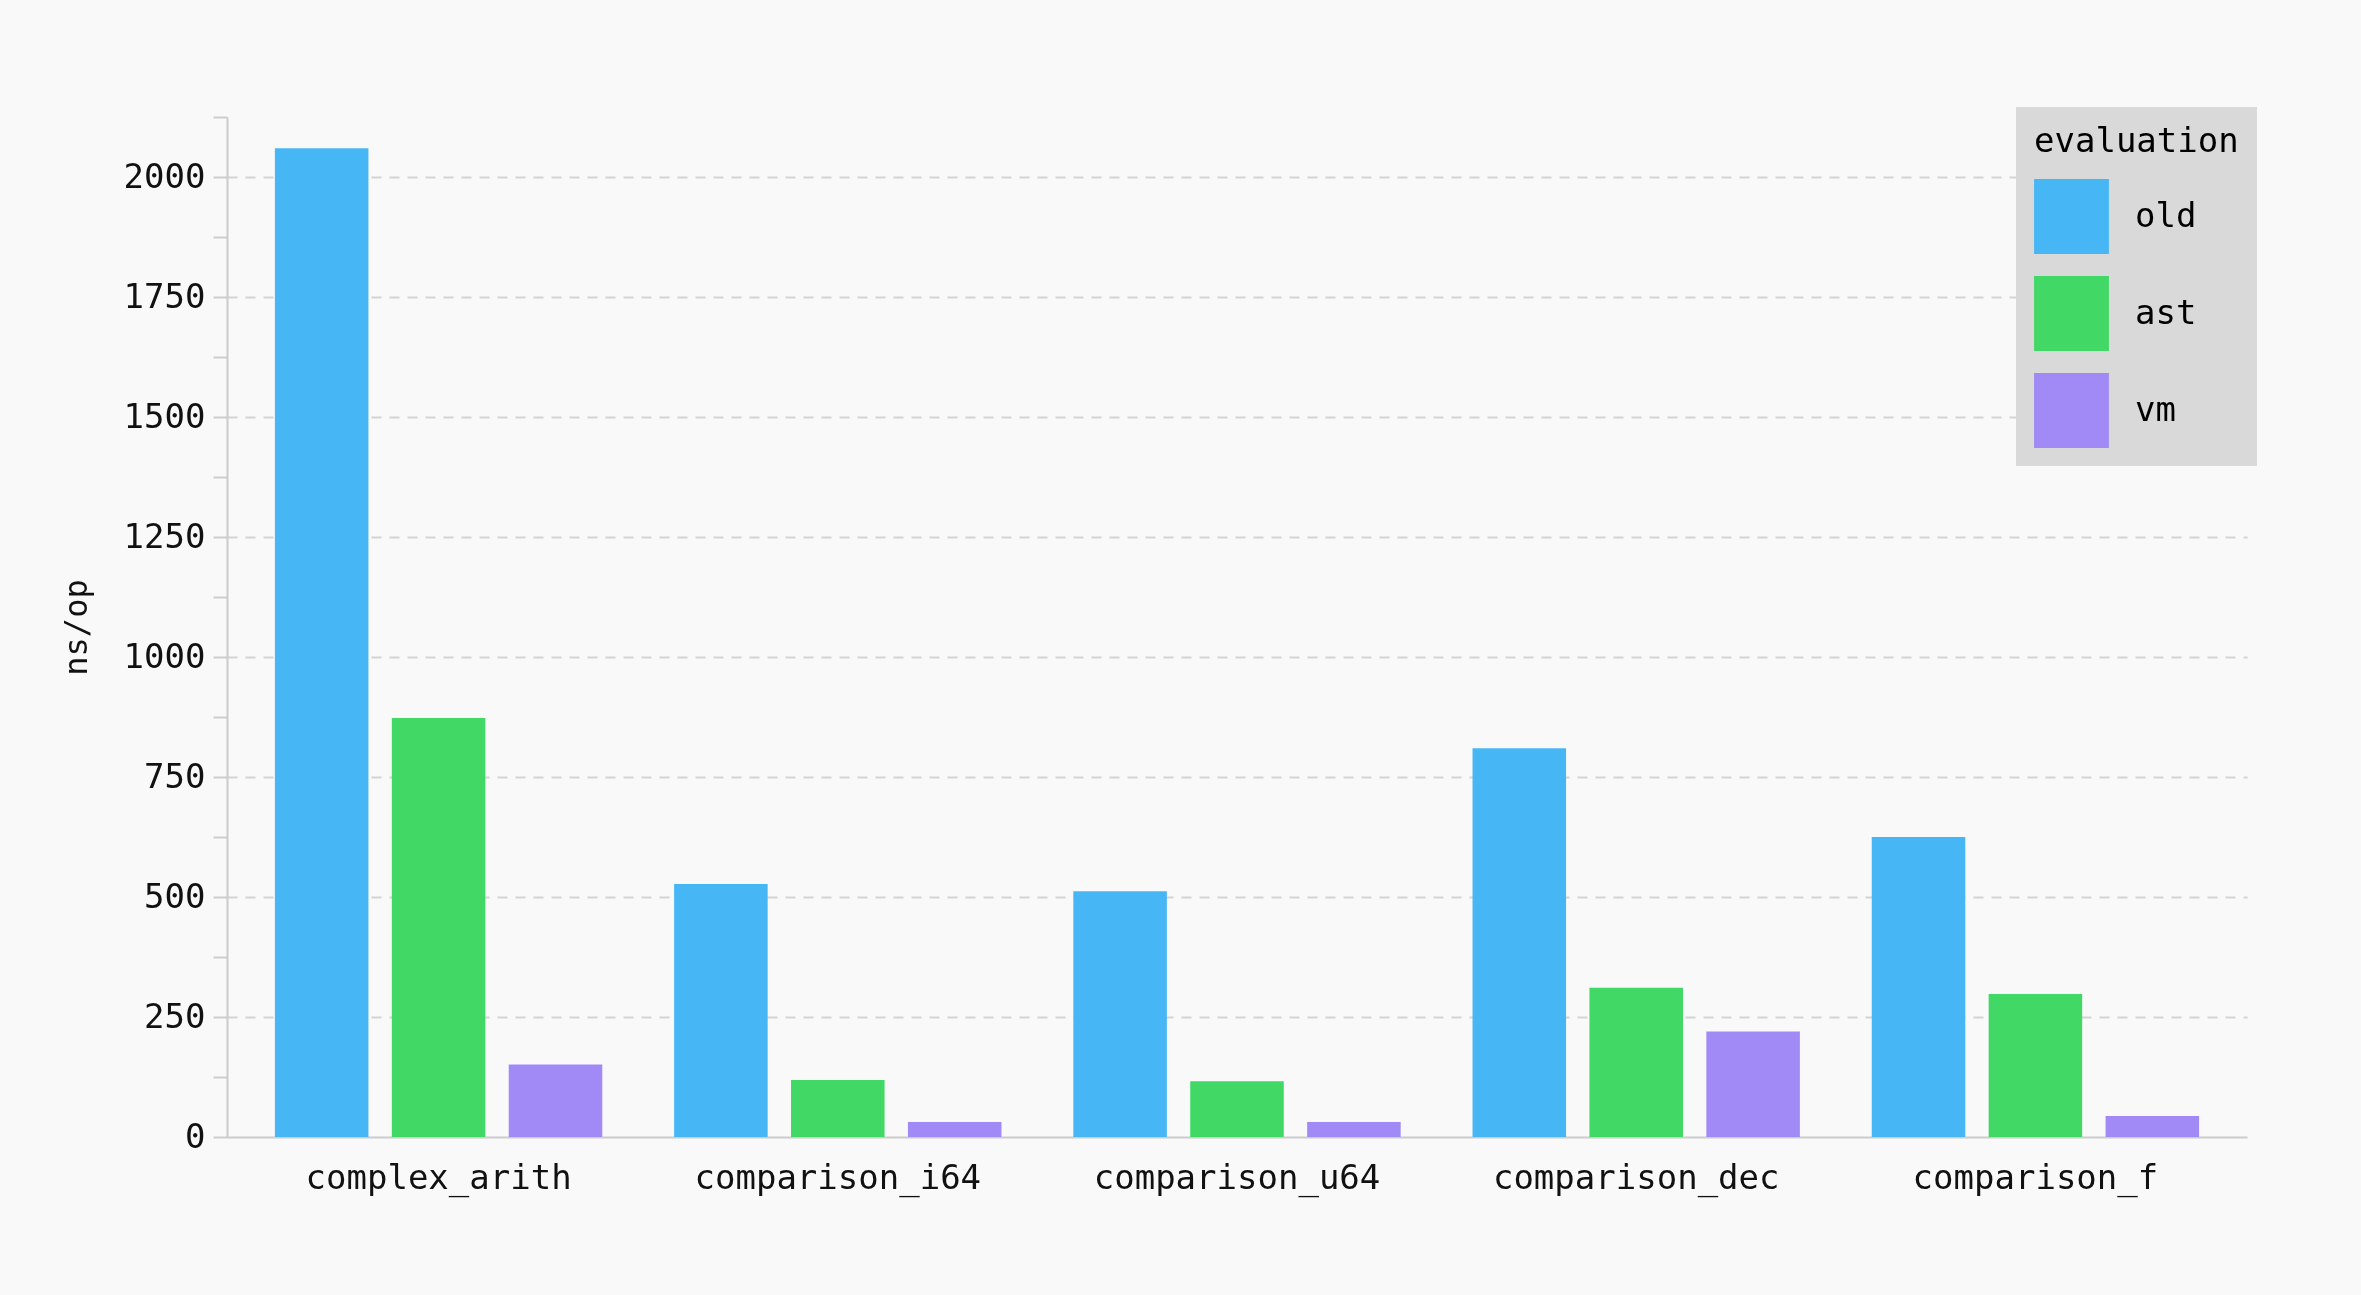 This screenshot has width=2361, height=1295. Describe the element at coordinates (164, 295) in the screenshot. I see `y-tick-label: 1750` at that location.